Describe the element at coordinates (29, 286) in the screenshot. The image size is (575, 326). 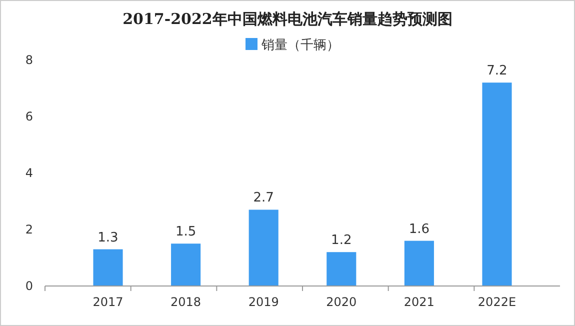
I see `y-tick-label: 0` at that location.